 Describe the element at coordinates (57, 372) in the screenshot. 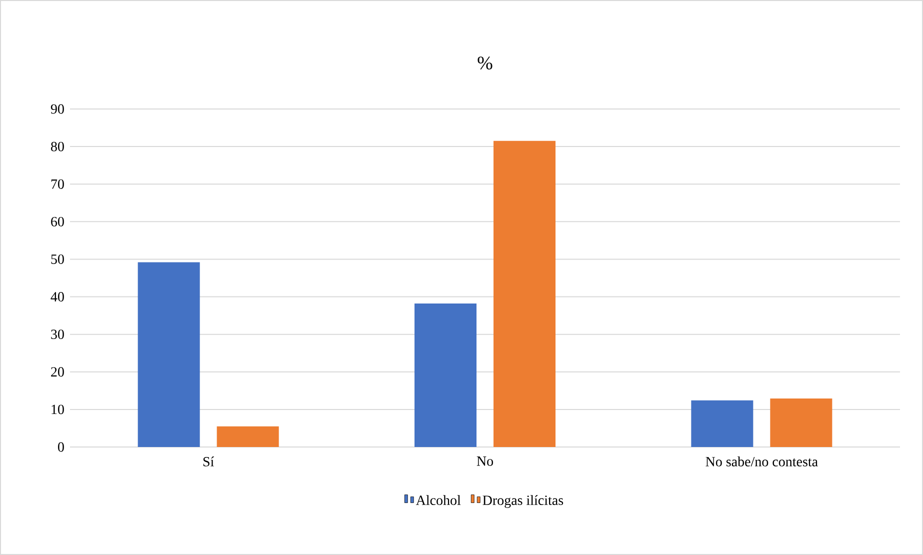

I see `y-tick-label: 20` at that location.